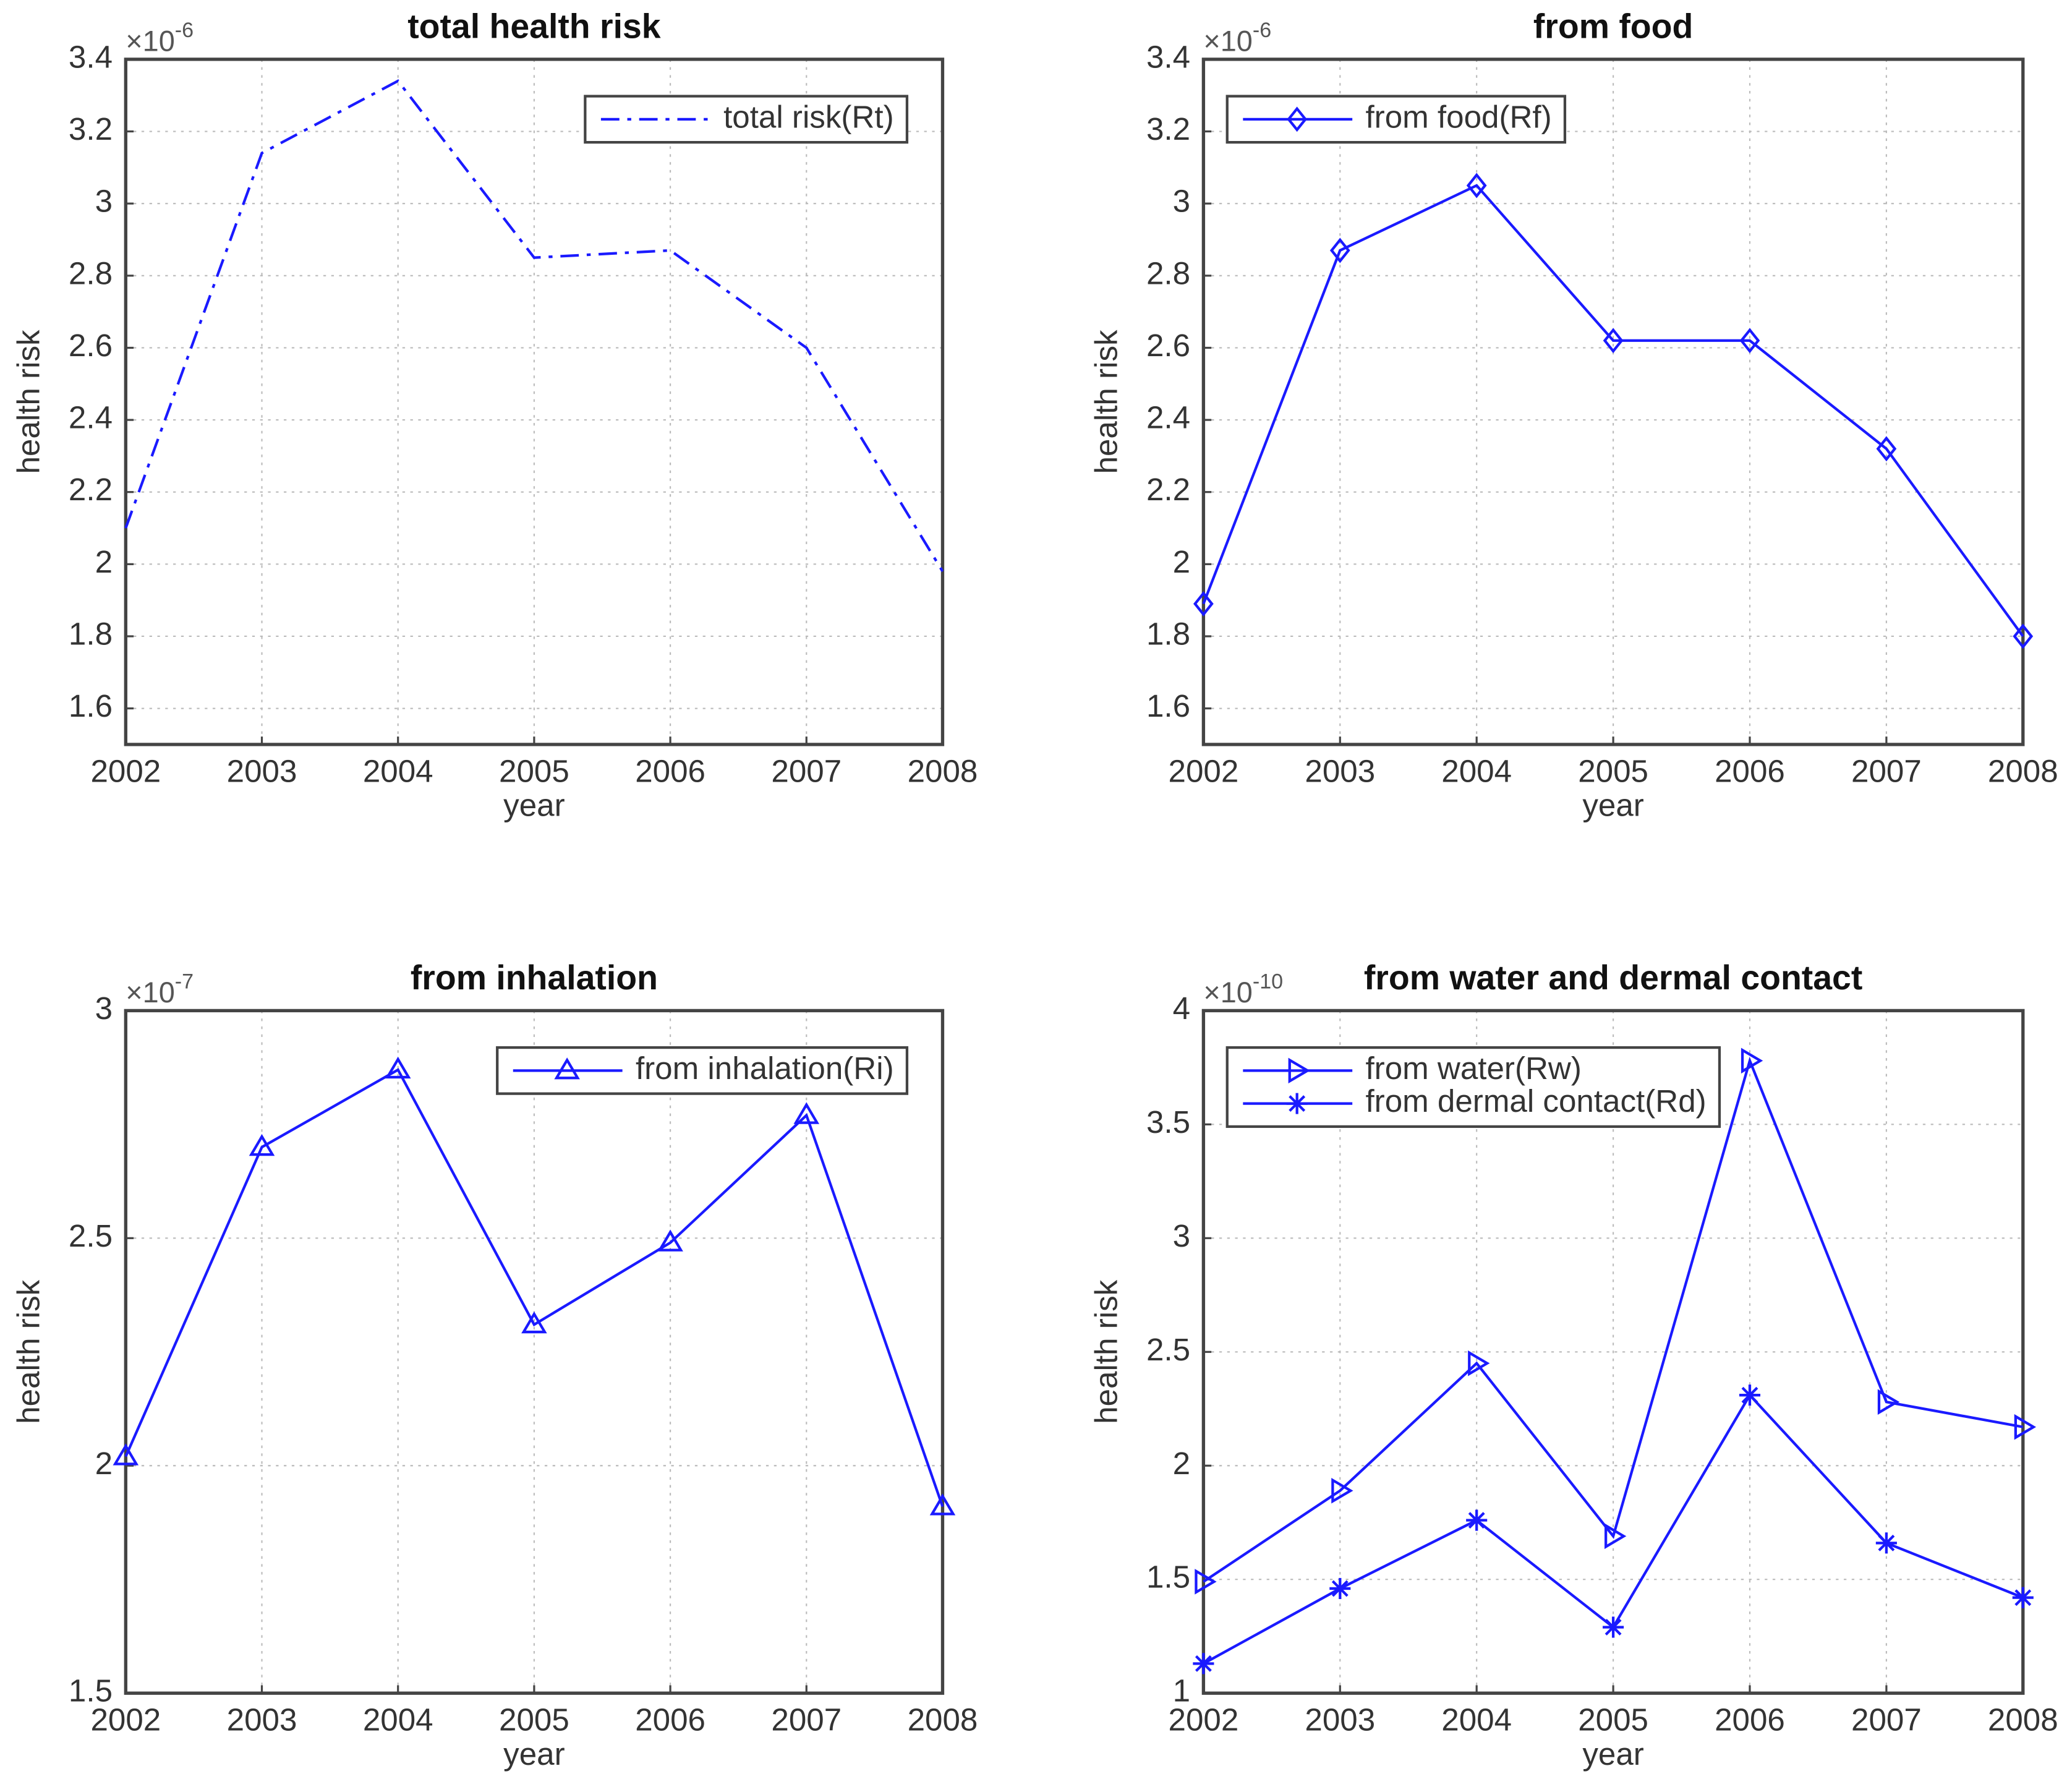  I want to click on chart-title: from water and dermal contact, so click(1613, 977).